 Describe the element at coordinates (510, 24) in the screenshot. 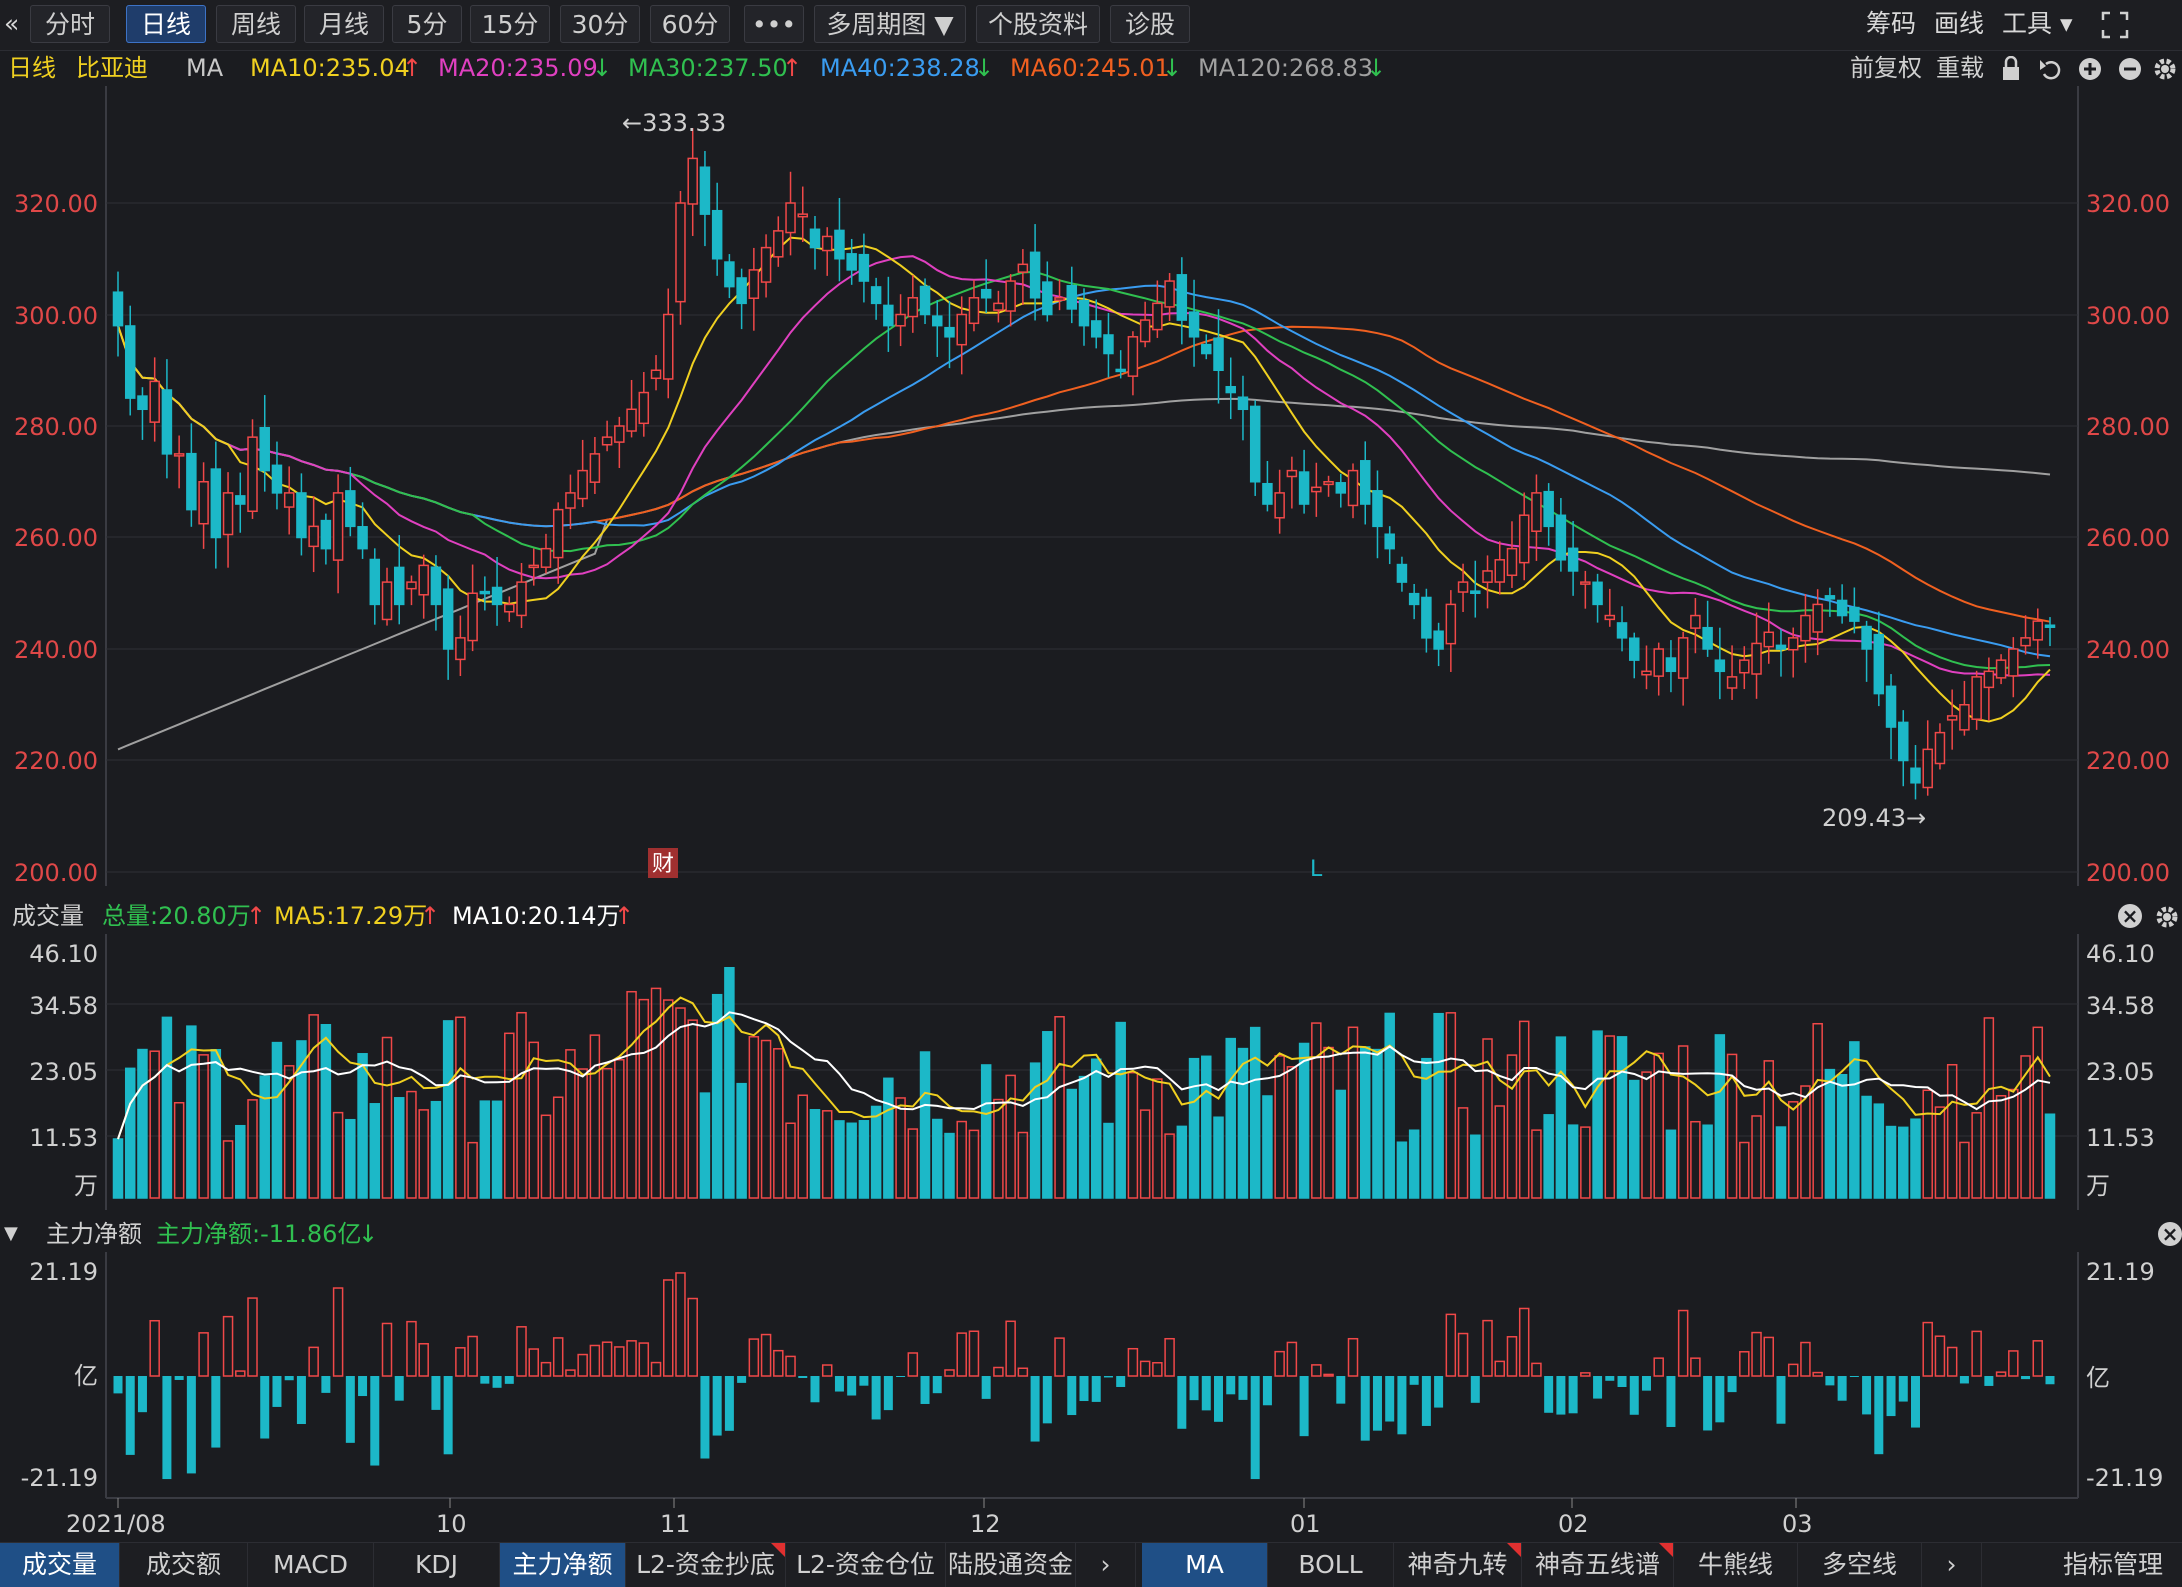

I see `tab-15min: 15分` at that location.